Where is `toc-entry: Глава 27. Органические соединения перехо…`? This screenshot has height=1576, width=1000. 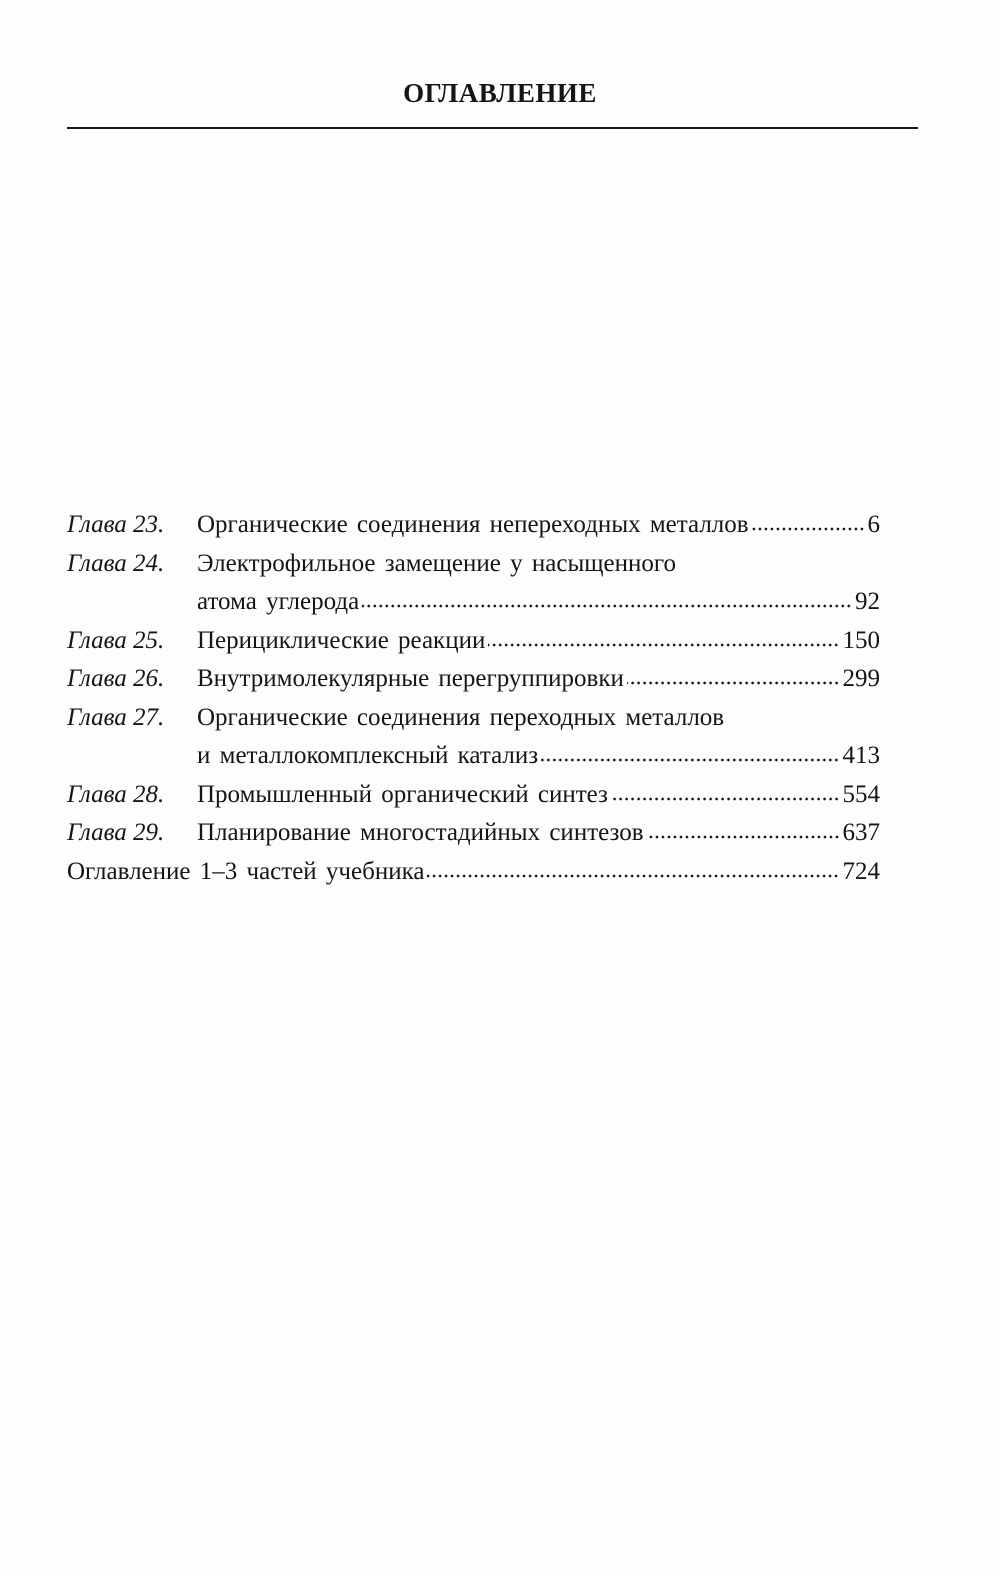 toc-entry: Глава 27. Органические соединения перехо… is located at coordinates (473, 737).